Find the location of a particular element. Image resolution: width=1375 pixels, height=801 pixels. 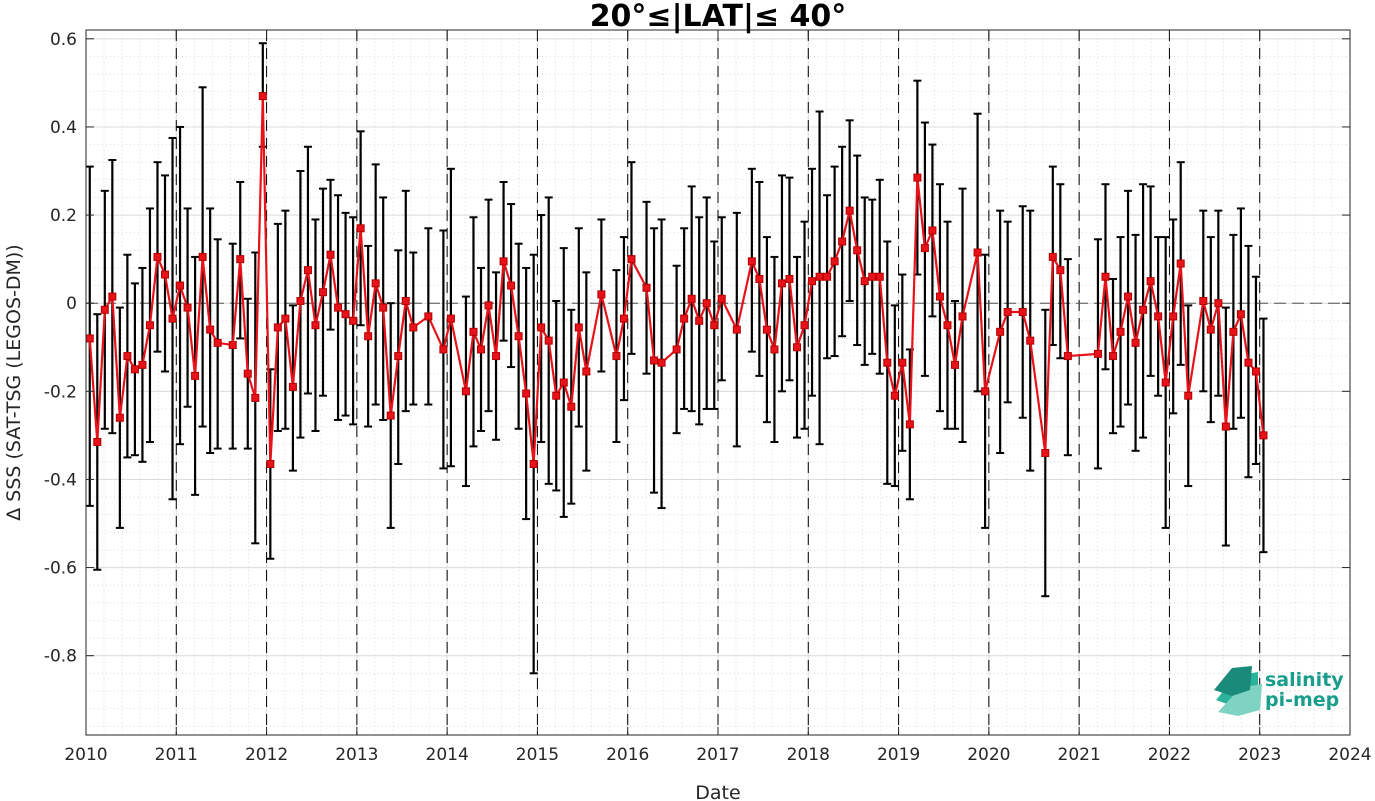

x-axis-label: Date is located at coordinates (717, 791).